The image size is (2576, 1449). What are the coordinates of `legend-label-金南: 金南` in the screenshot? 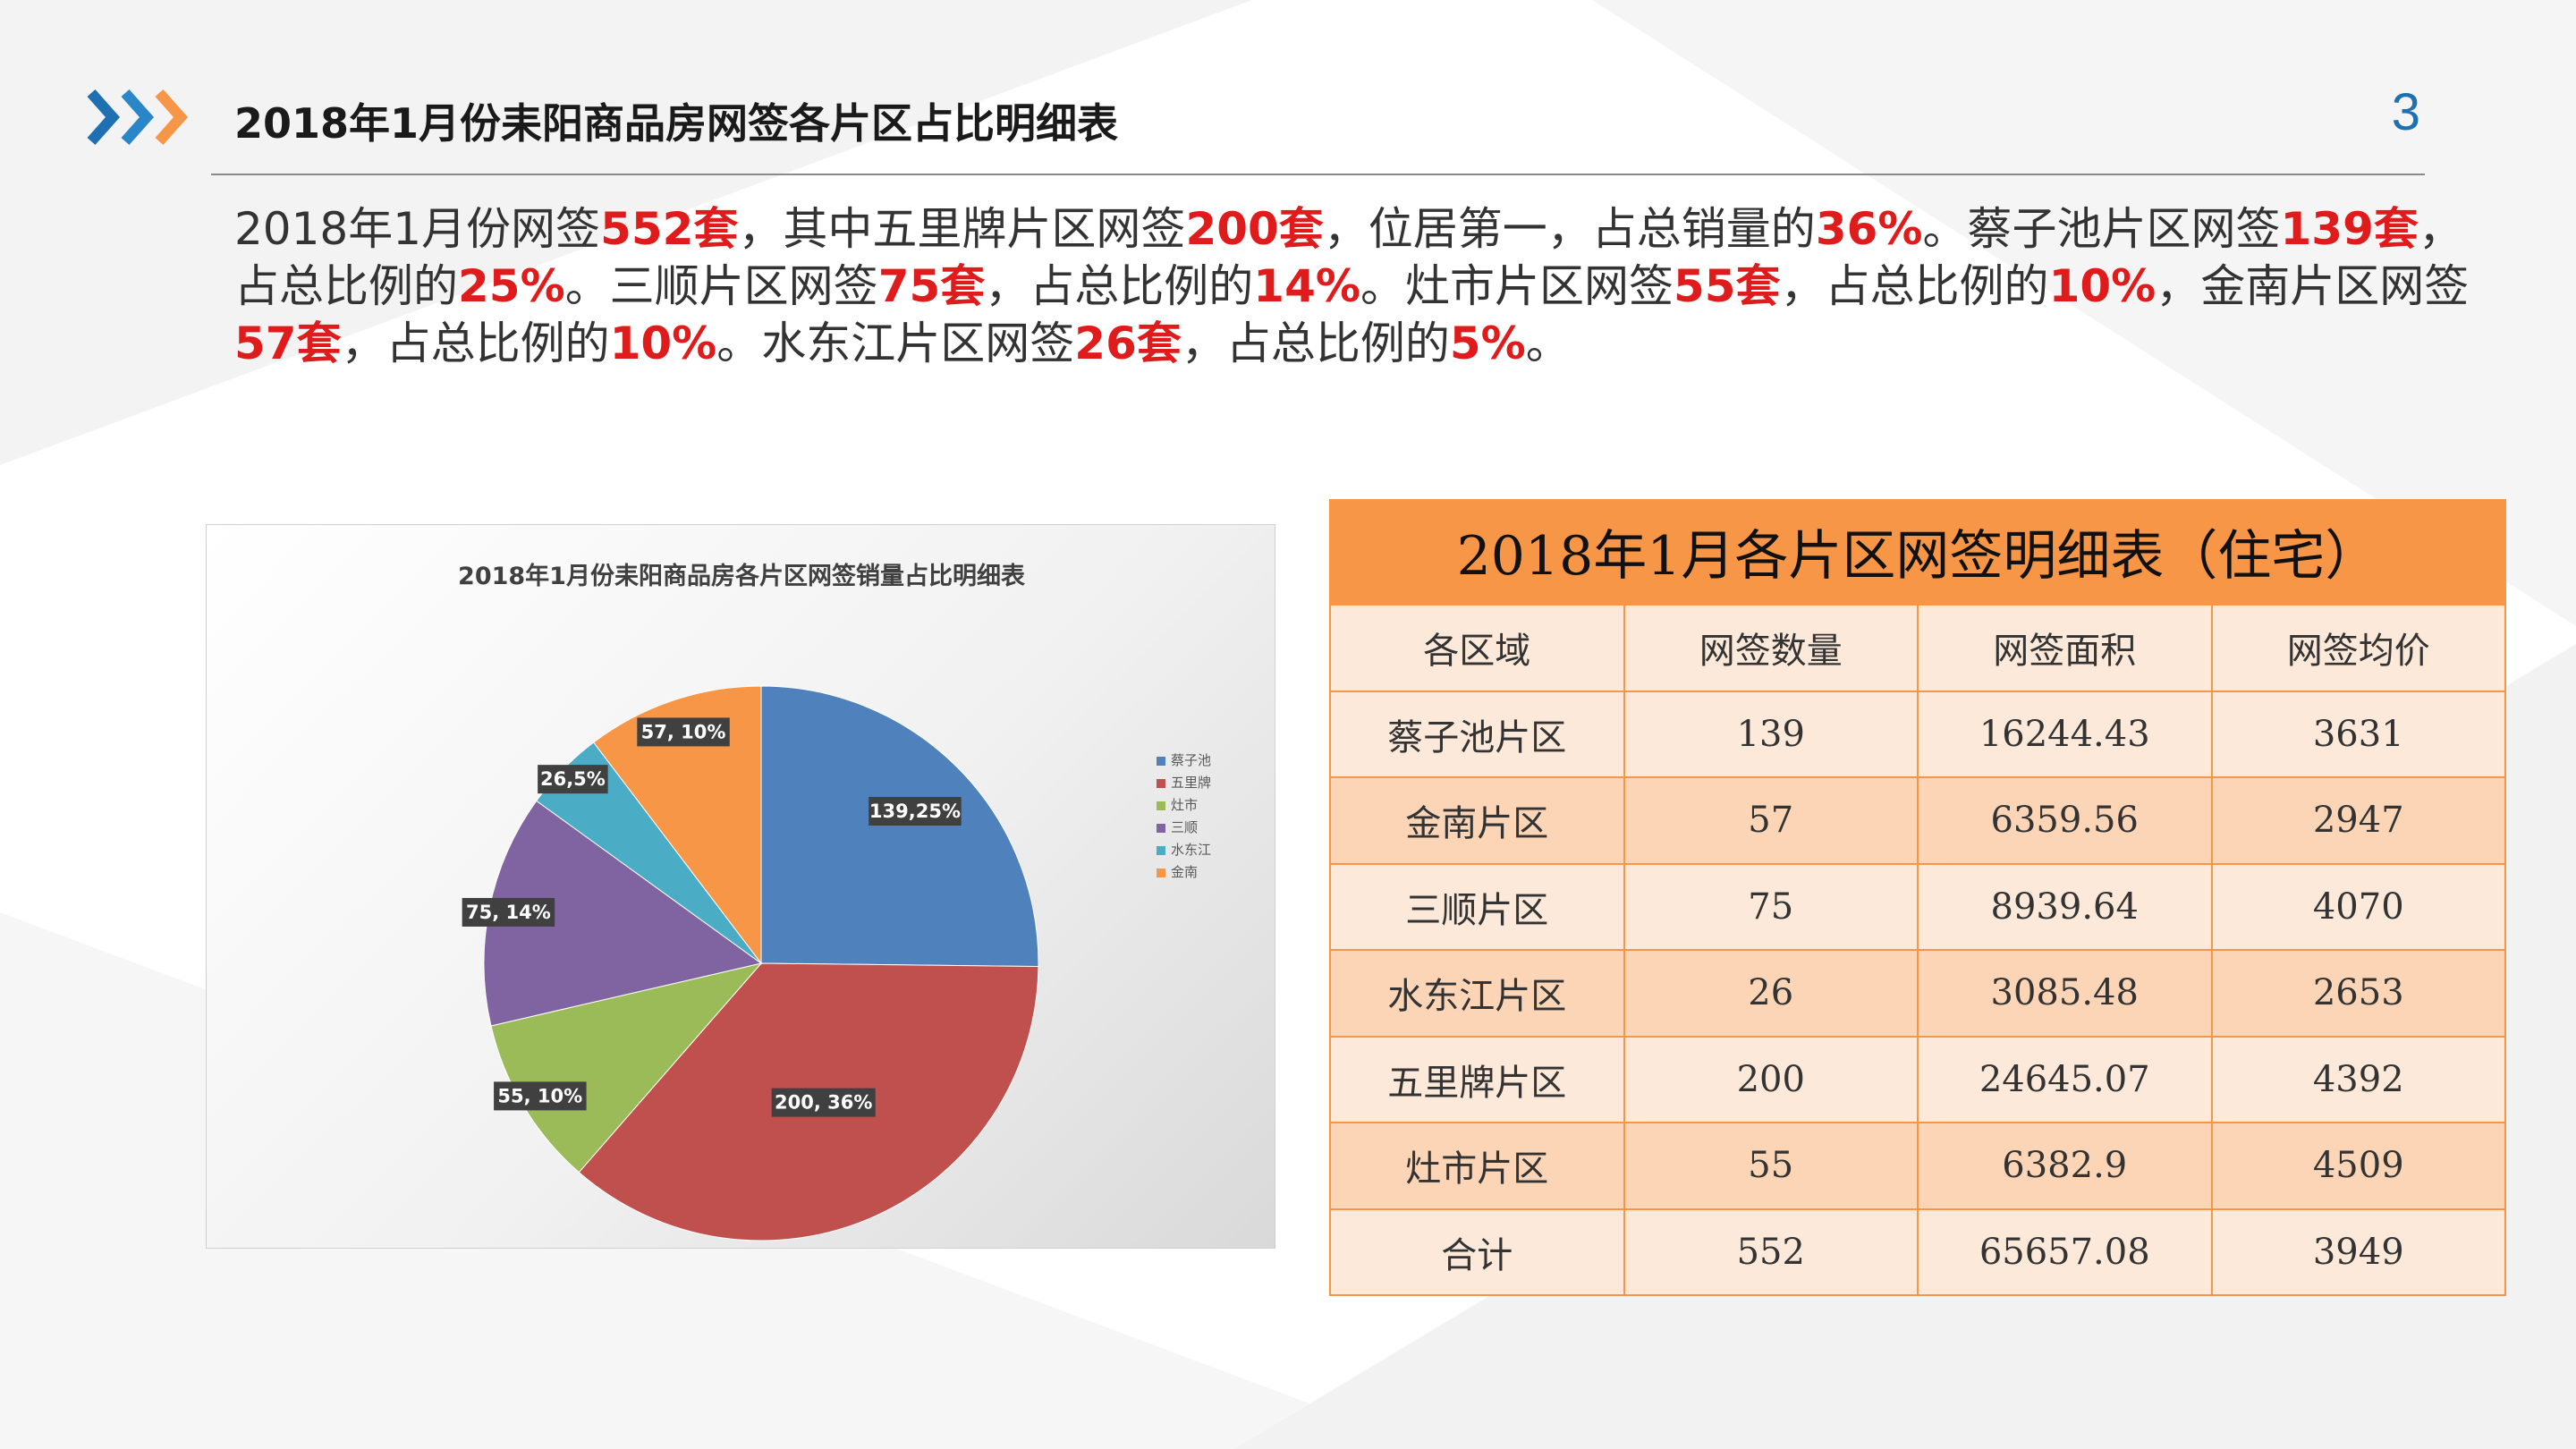 It's located at (1184, 872).